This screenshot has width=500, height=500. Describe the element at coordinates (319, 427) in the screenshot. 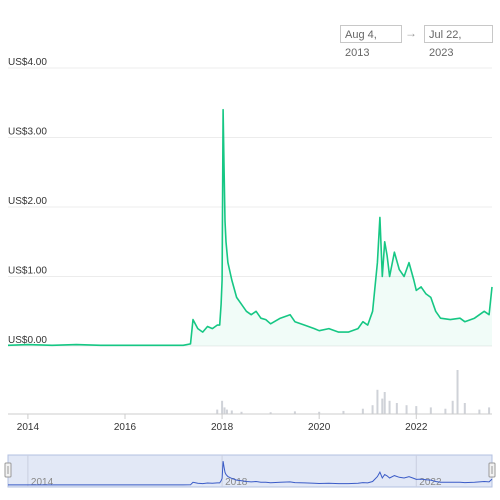

I see `x-tick-label: 2020` at that location.